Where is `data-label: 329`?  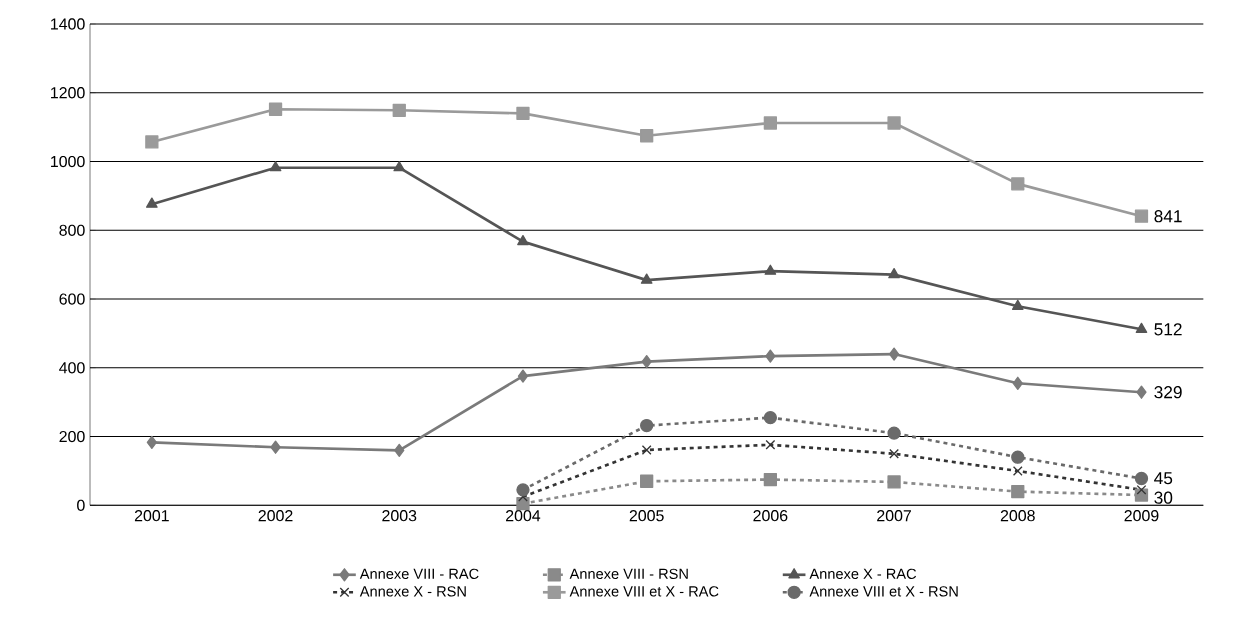 data-label: 329 is located at coordinates (1168, 392).